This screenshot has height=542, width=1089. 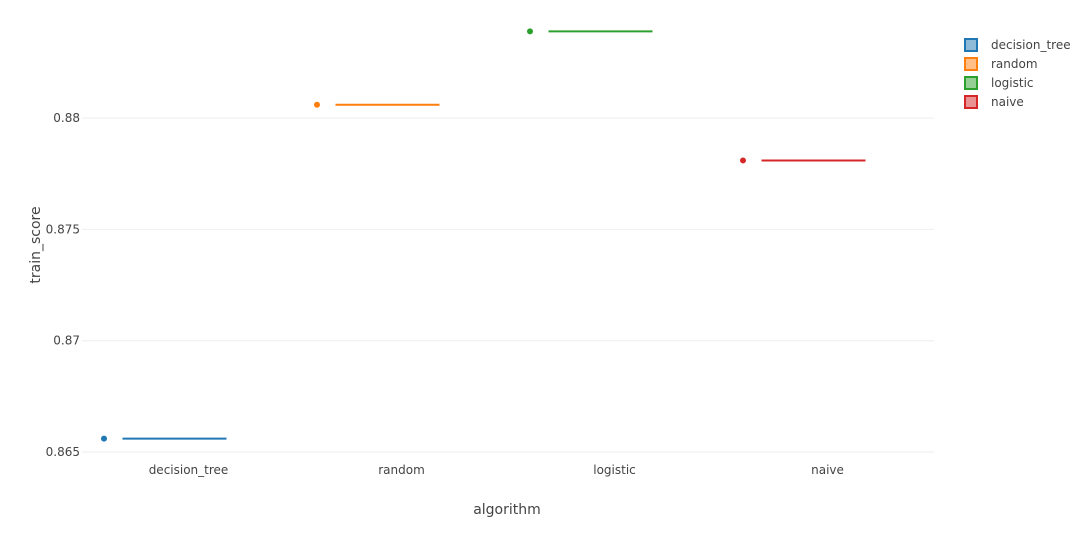 I want to click on legend-item-random: random, so click(x=1001, y=64).